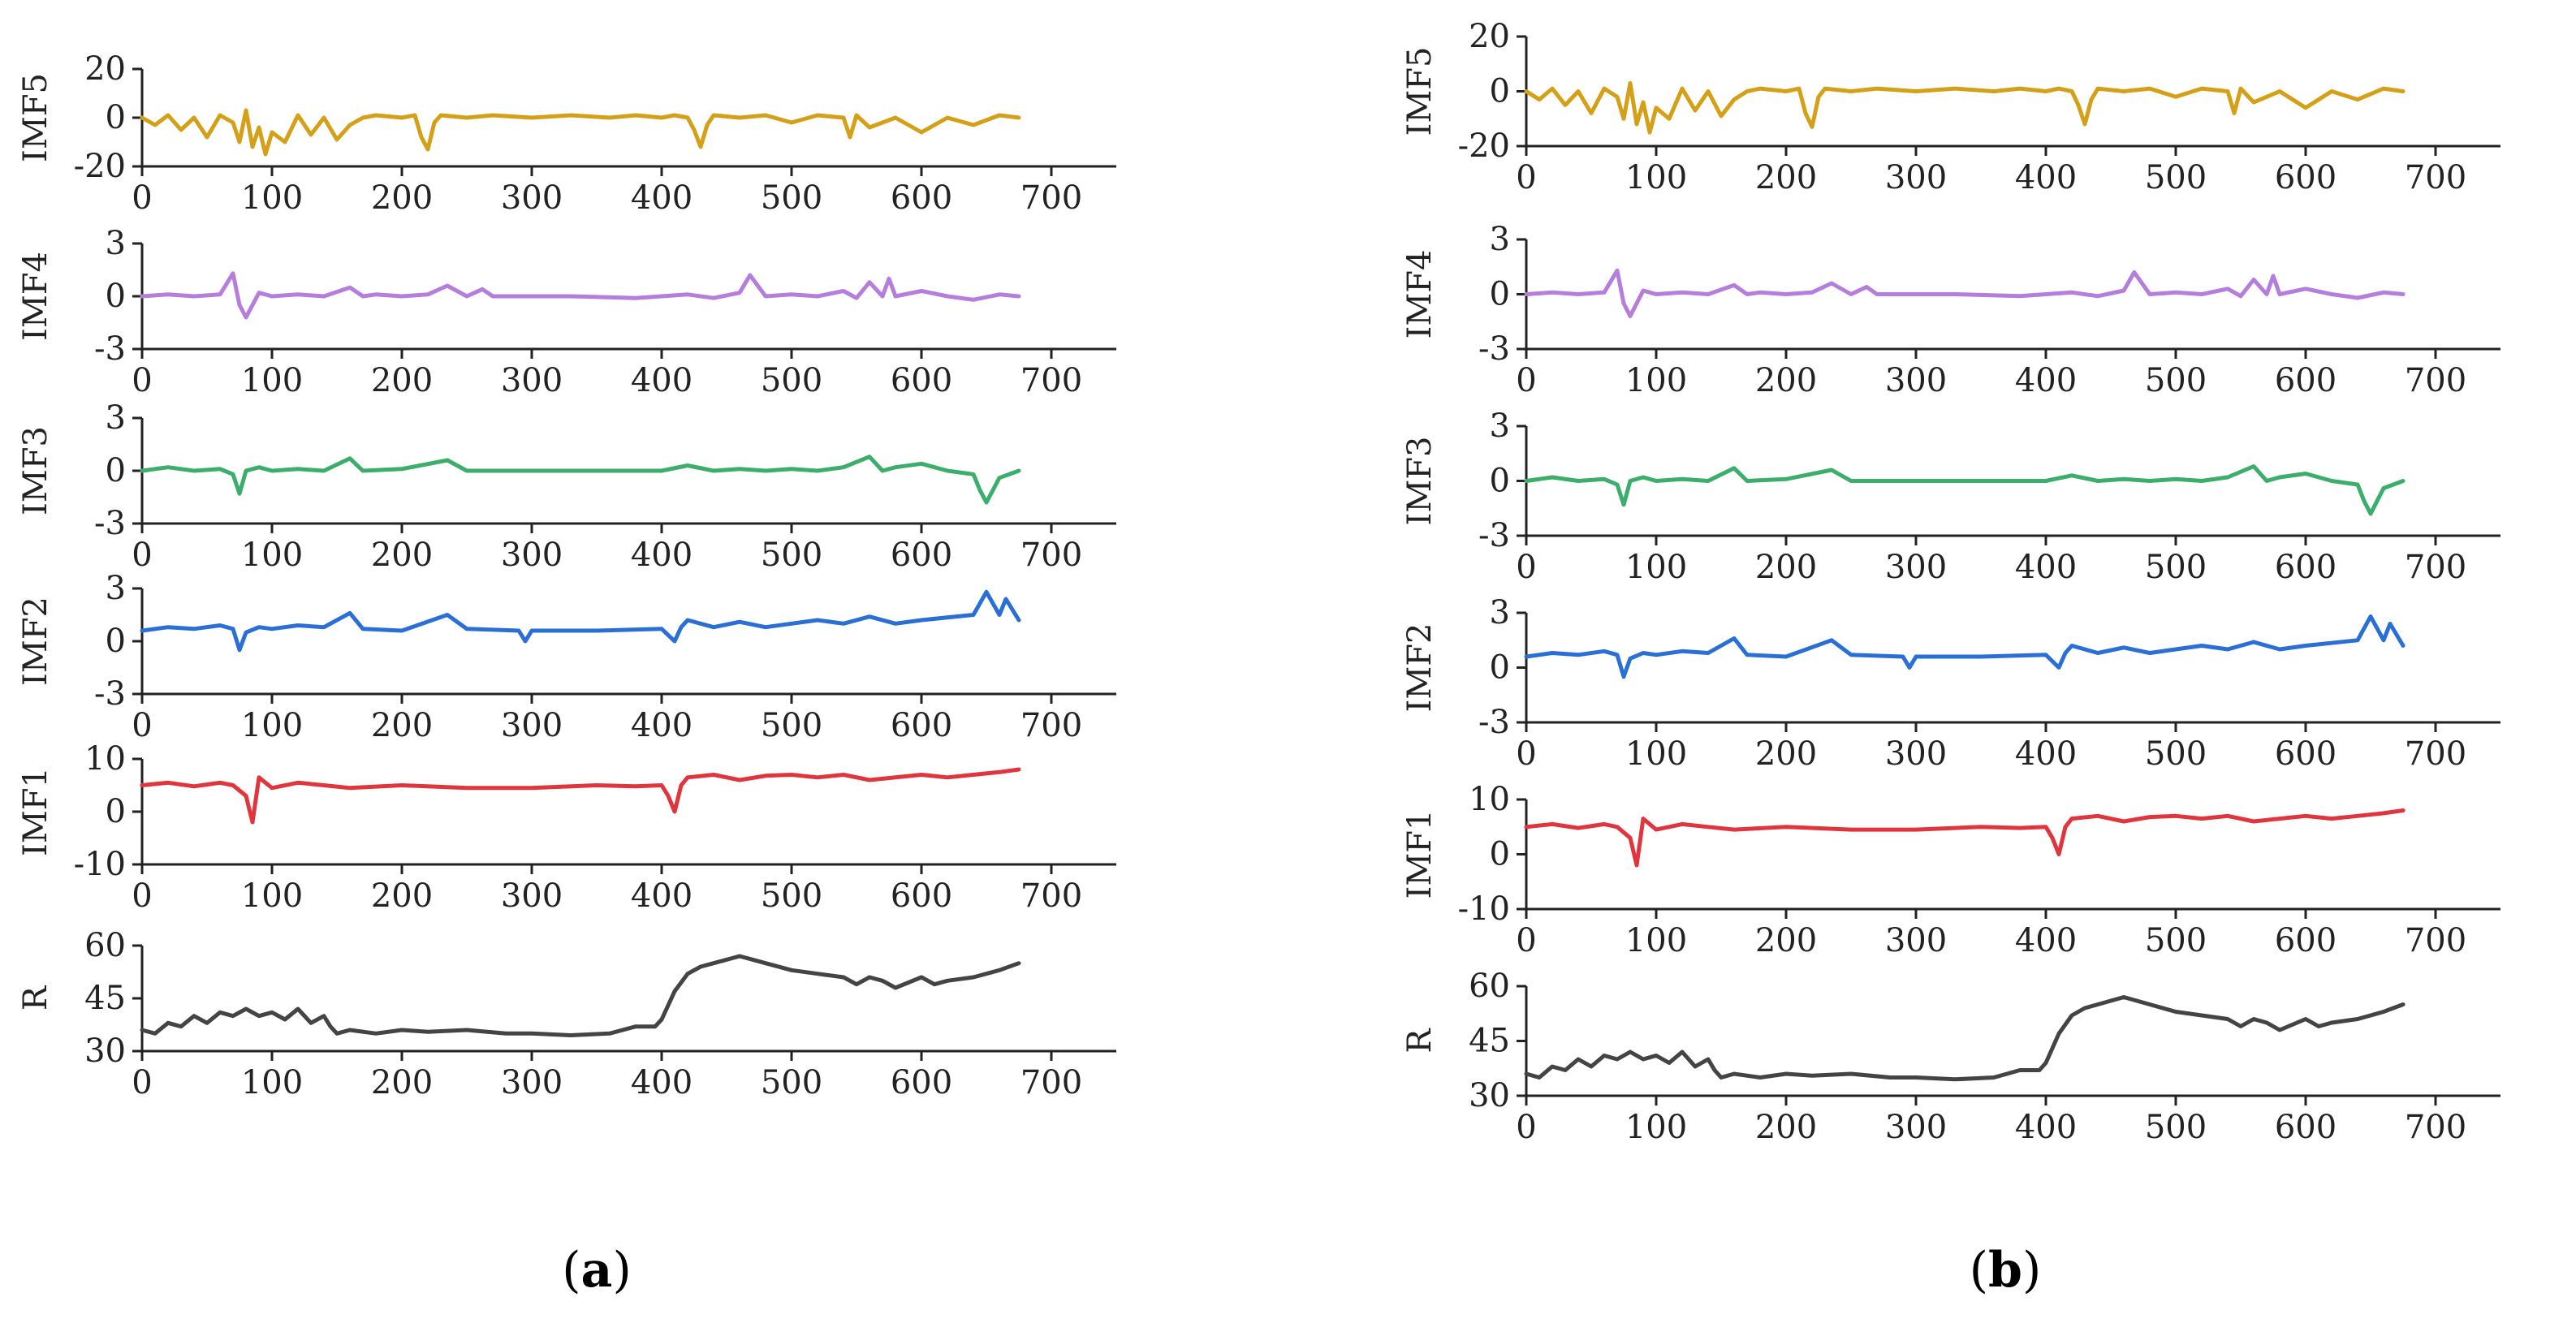 The height and width of the screenshot is (1336, 2576). Describe the element at coordinates (1965, 838) in the screenshot. I see `series-line-imf1` at that location.